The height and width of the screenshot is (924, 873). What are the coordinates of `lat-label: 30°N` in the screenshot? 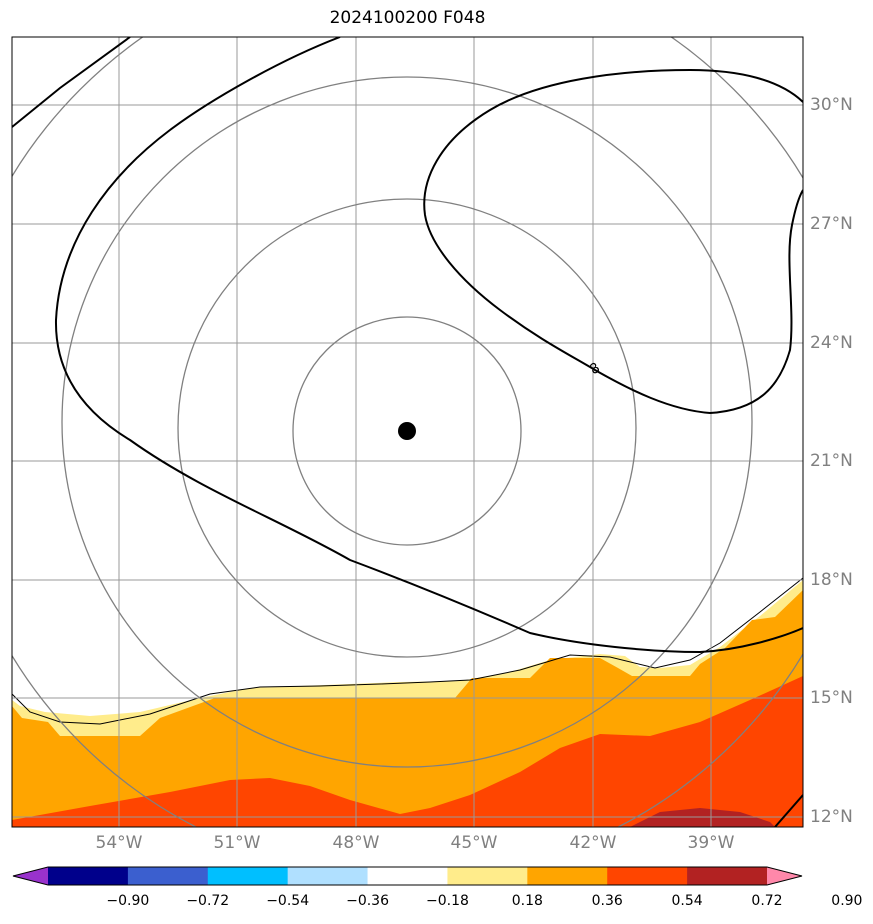 It's located at (831, 105).